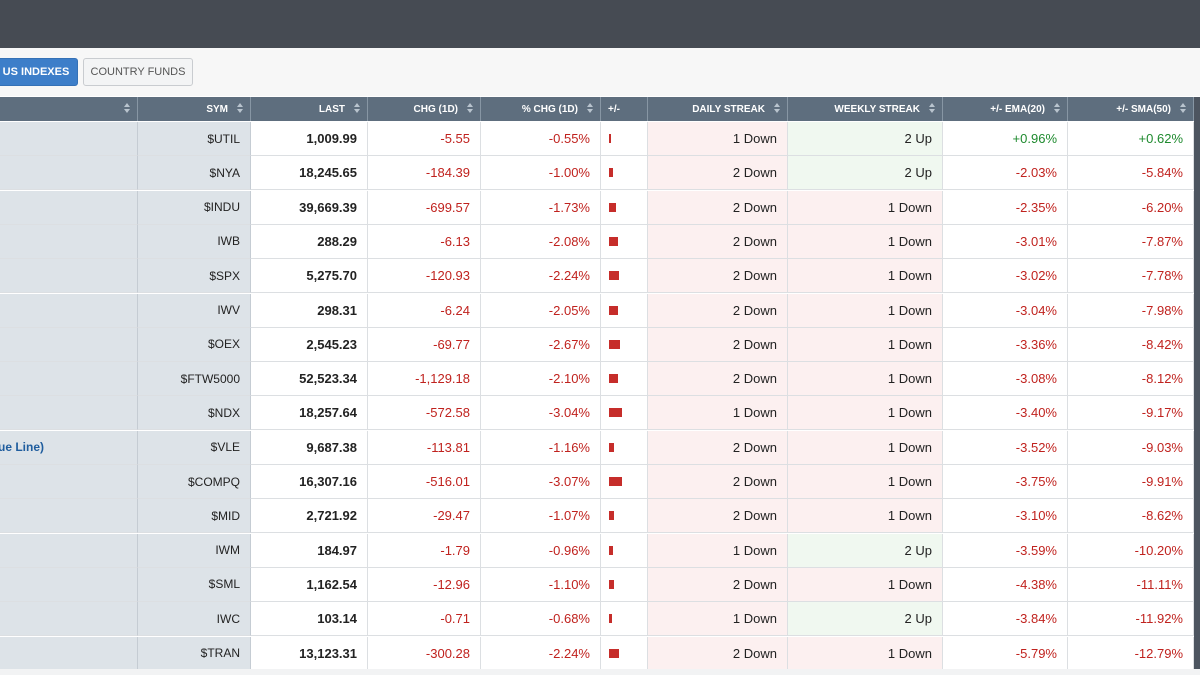  I want to click on pct-cell: -2.10%, so click(541, 379).